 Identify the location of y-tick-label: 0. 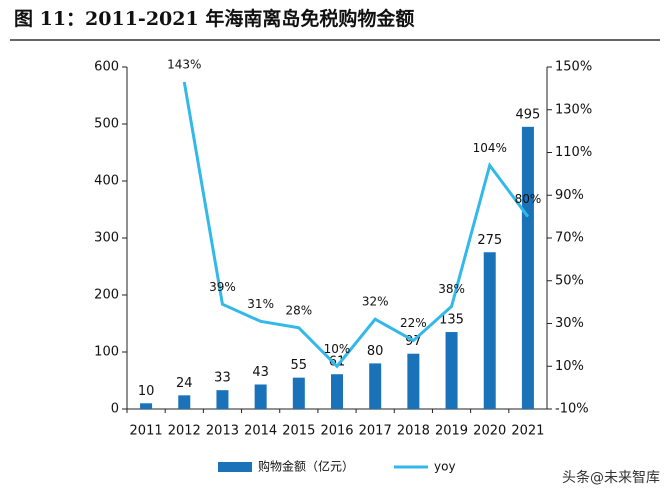
(115, 409).